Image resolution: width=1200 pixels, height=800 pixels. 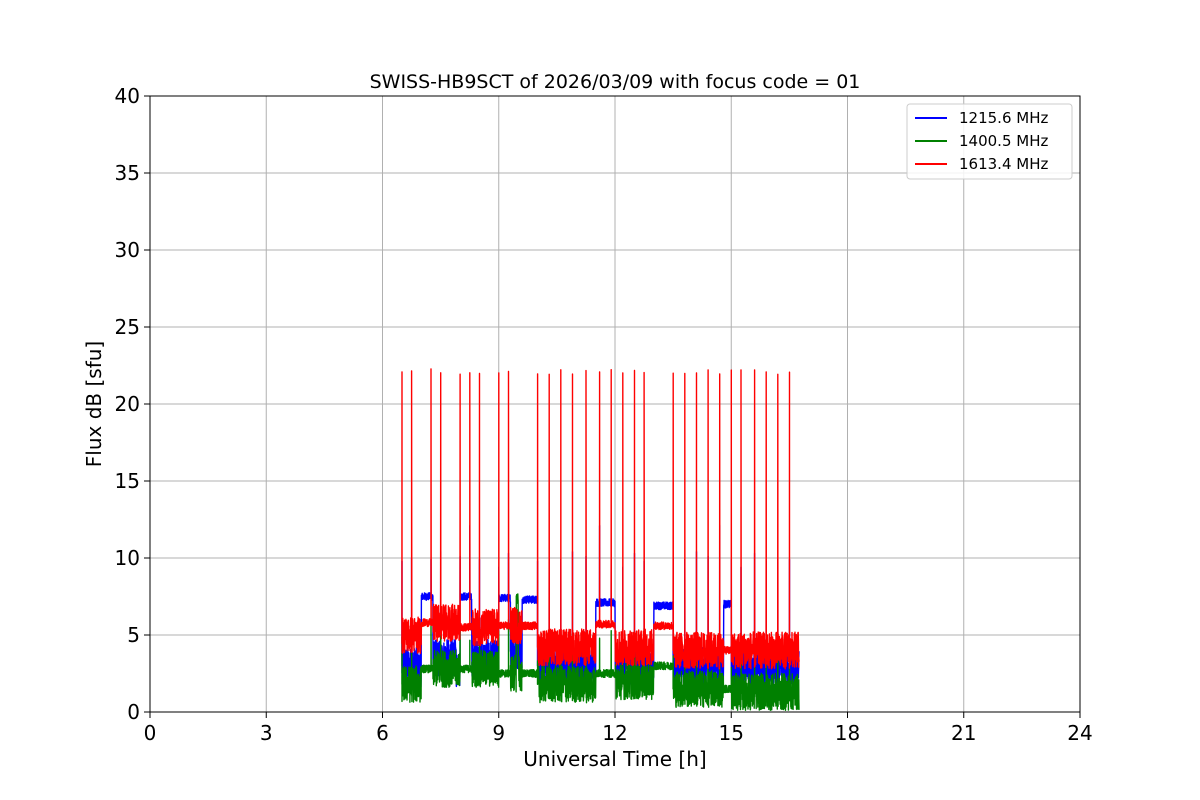 I want to click on legend: 1215.6 MHz 1400.5 MHz 1613.4 MHz, so click(x=989, y=141).